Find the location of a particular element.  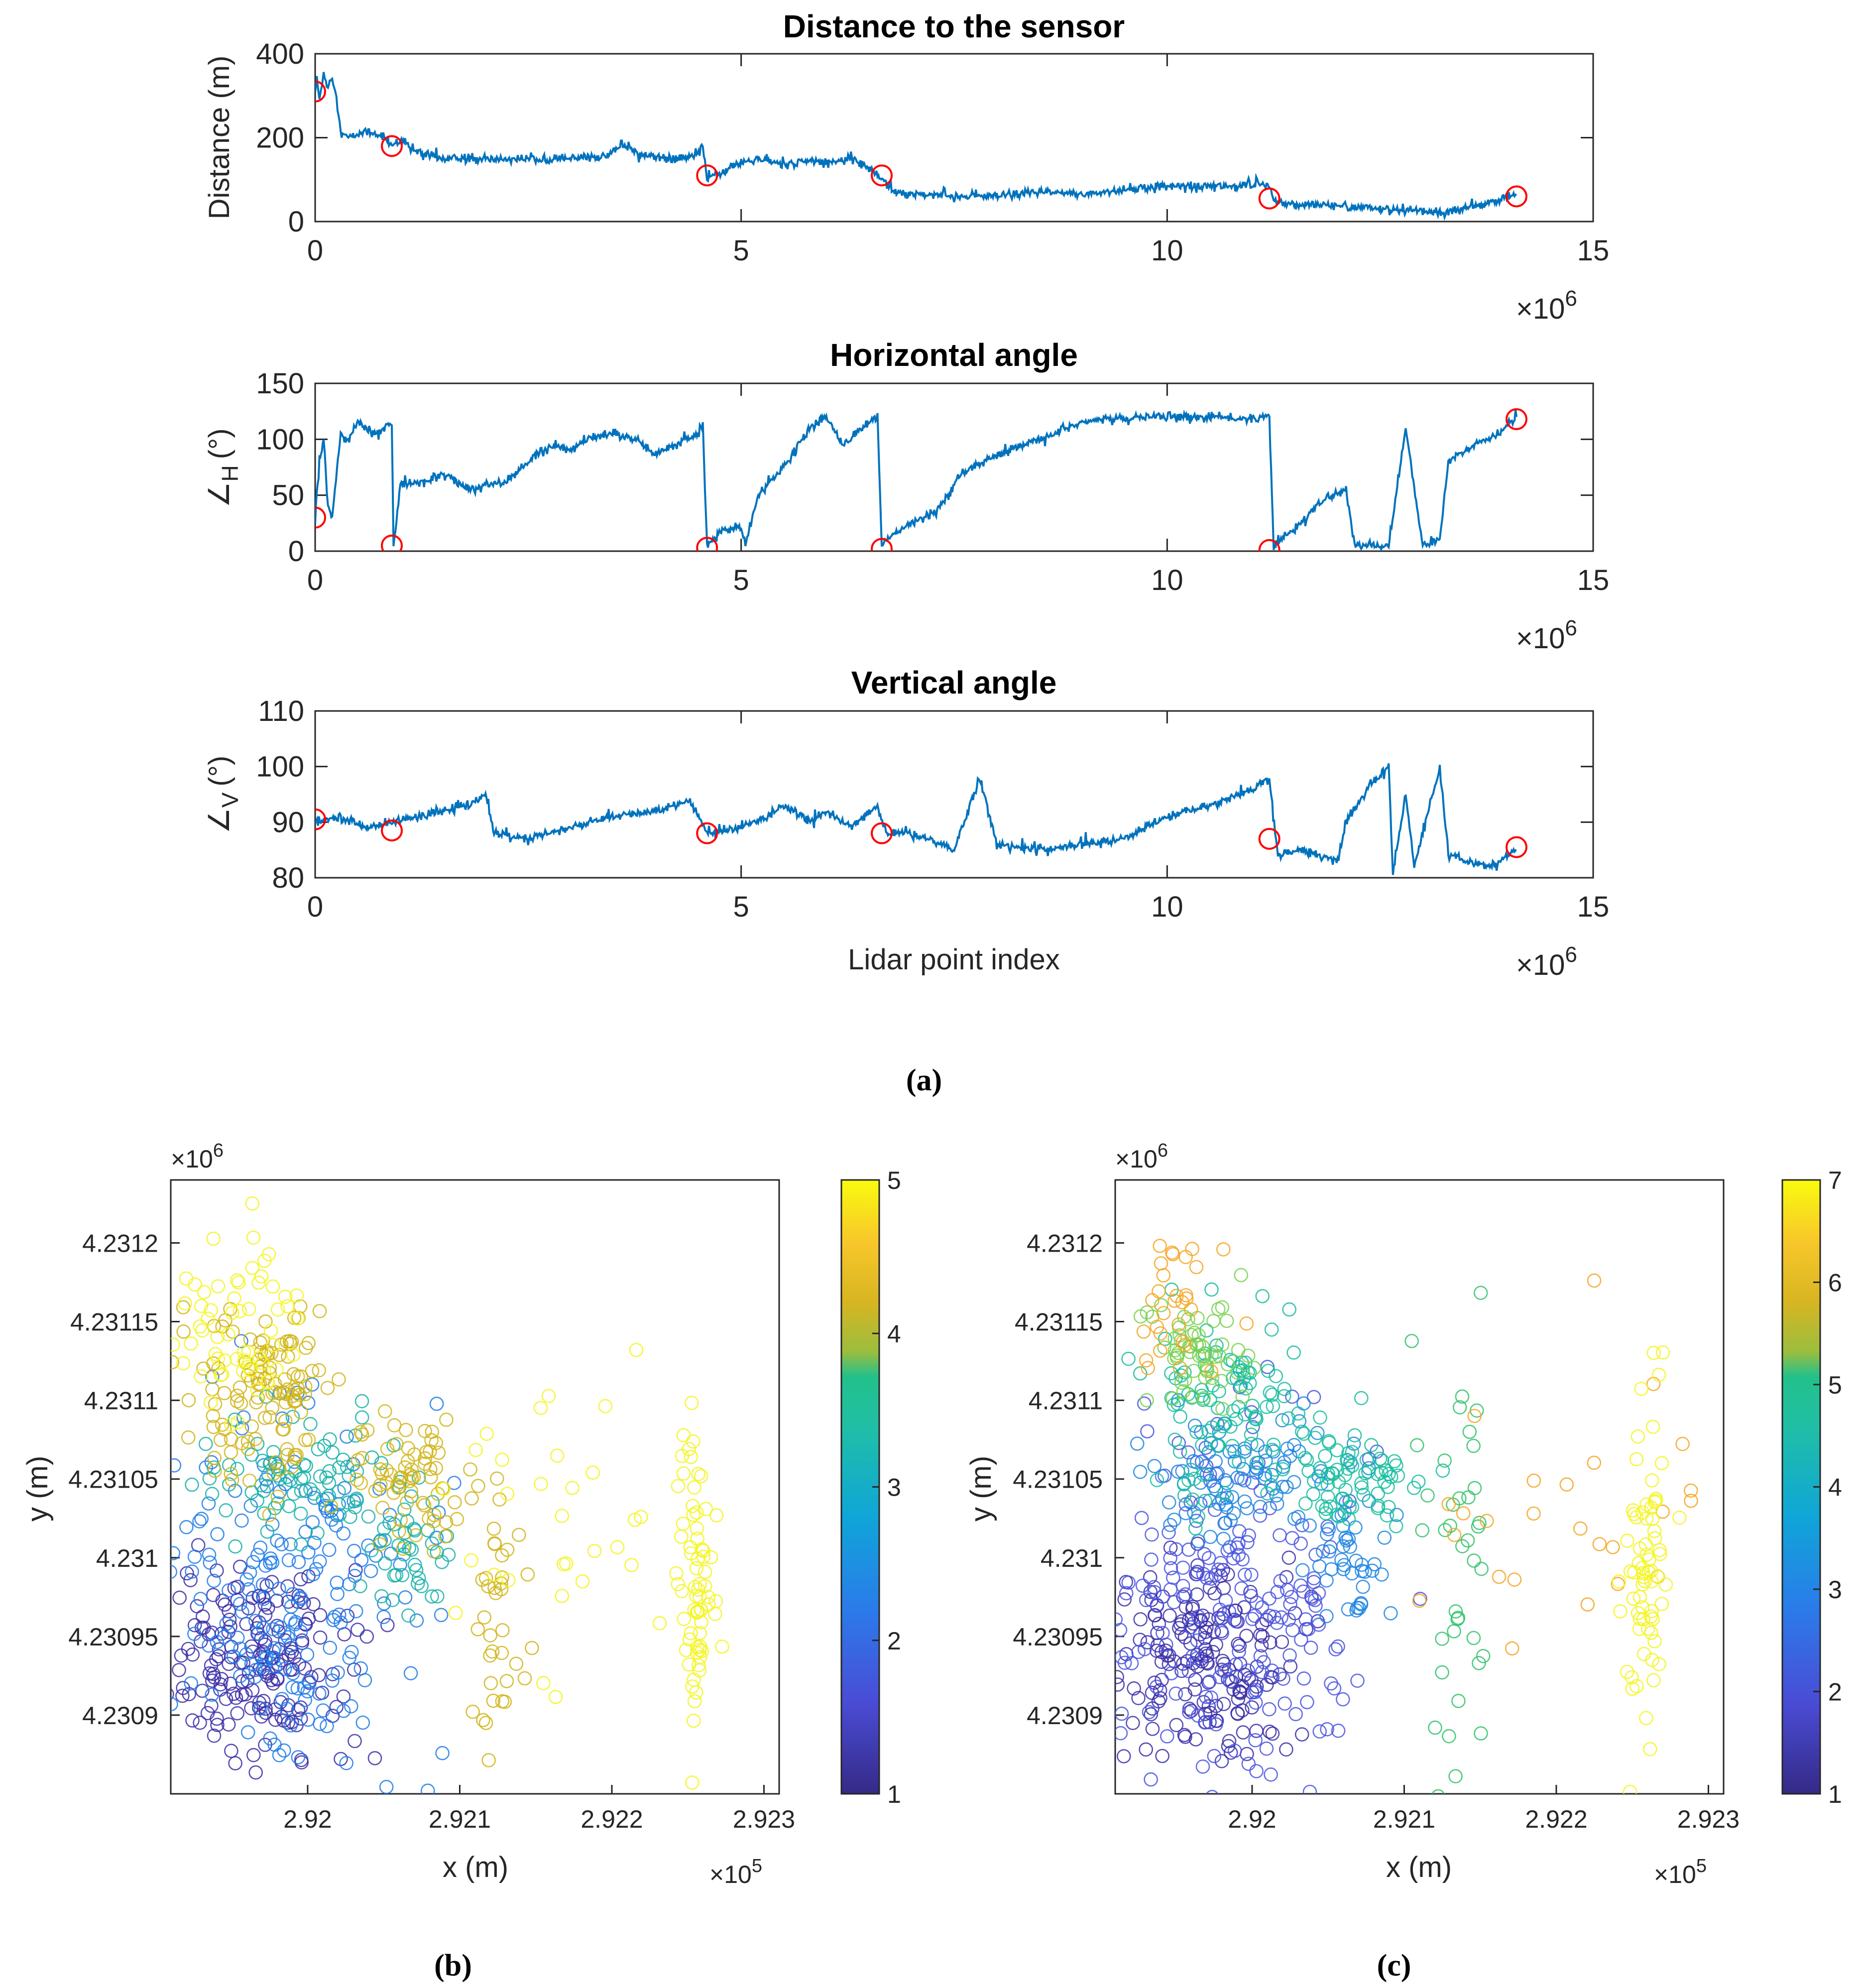

vertical-x-multiplier: ×10⁶ is located at coordinates (1546, 962).